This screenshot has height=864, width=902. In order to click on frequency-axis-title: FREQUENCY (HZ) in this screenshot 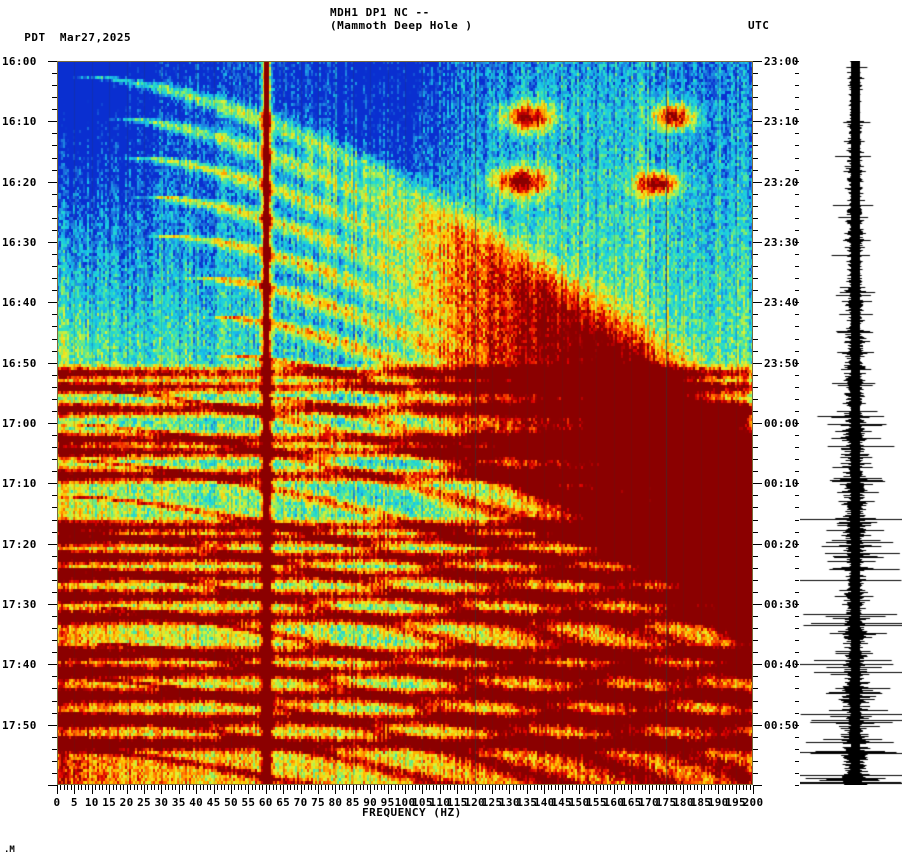, I will do `click(412, 812)`.